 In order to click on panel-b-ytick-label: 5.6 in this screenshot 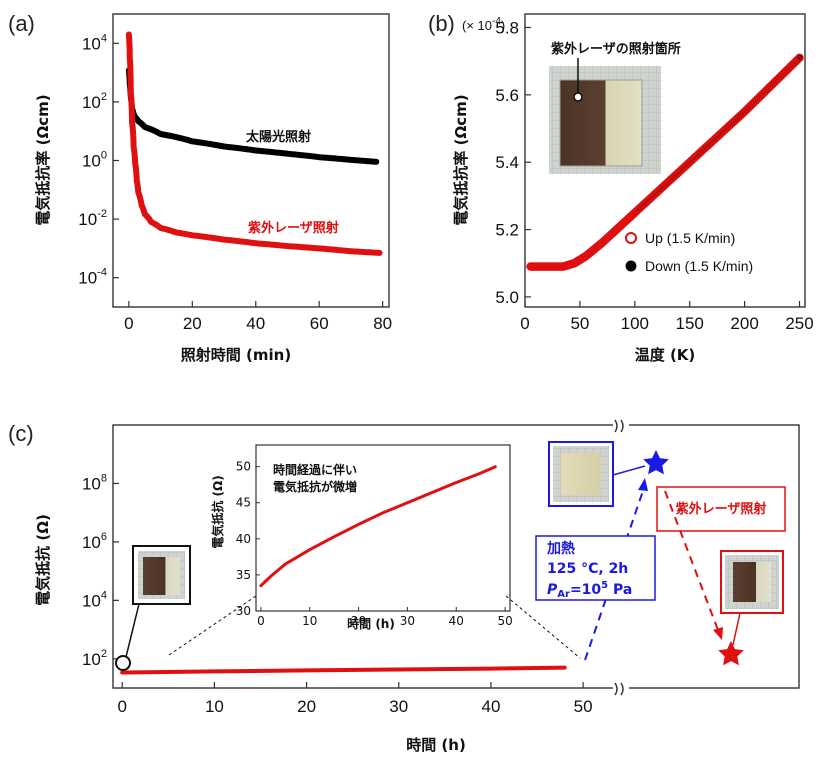, I will do `click(507, 95)`.